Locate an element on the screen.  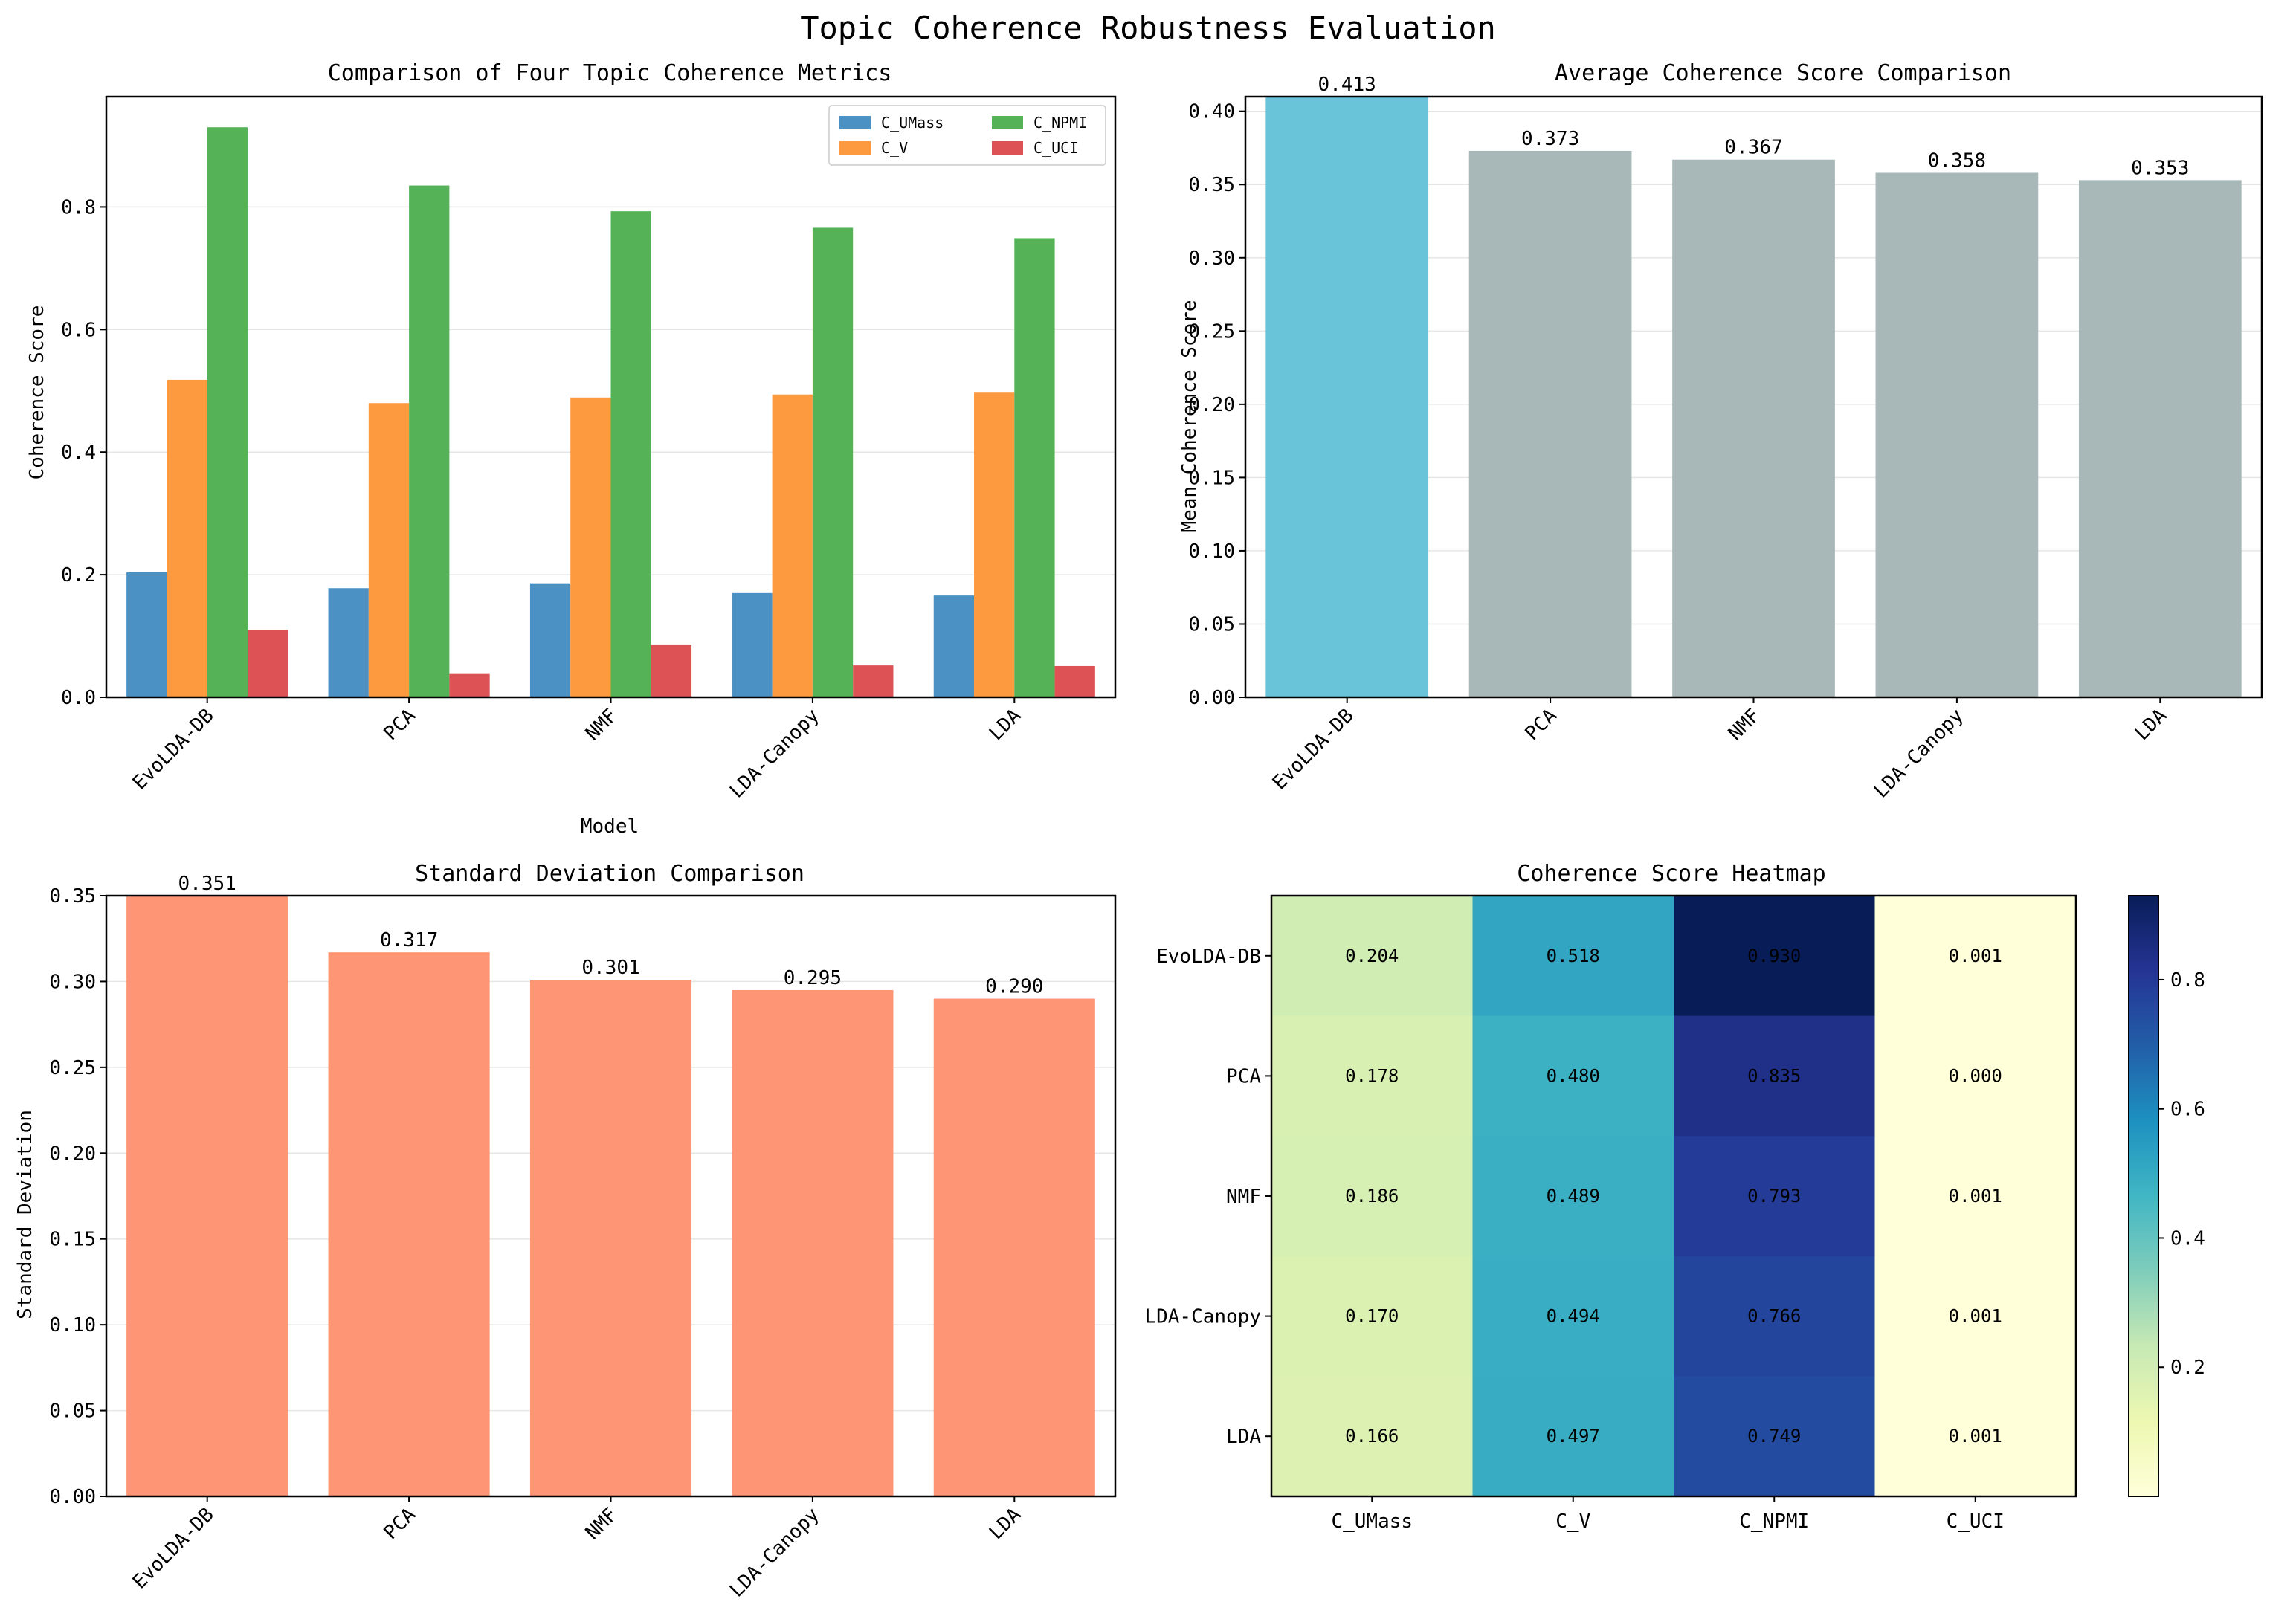
metrics-ytick-label: 0.4 is located at coordinates (78, 453).